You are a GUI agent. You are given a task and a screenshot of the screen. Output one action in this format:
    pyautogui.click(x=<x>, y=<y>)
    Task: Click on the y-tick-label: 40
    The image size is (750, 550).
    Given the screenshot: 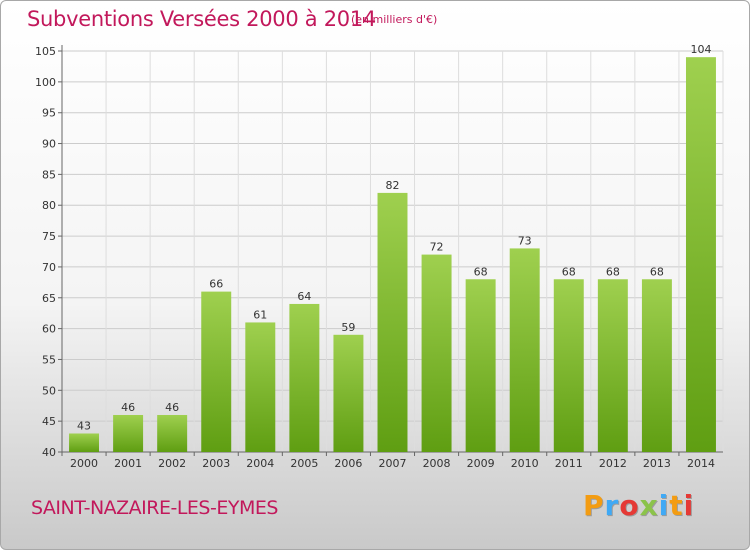 What is the action you would take?
    pyautogui.click(x=49, y=452)
    